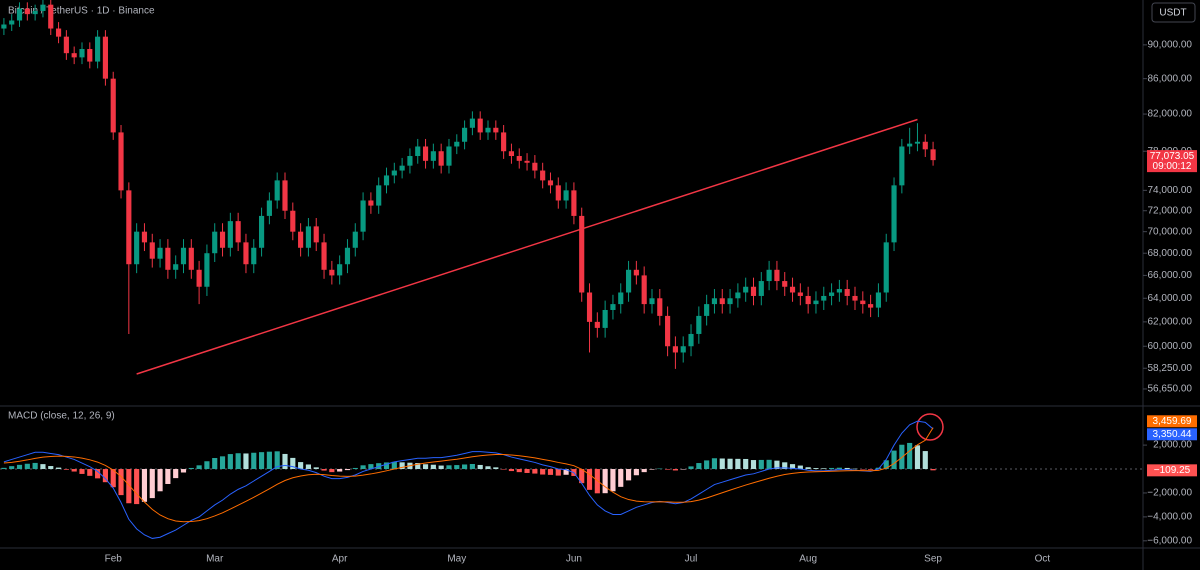 The height and width of the screenshot is (570, 1200). I want to click on highlight-circle, so click(930, 427).